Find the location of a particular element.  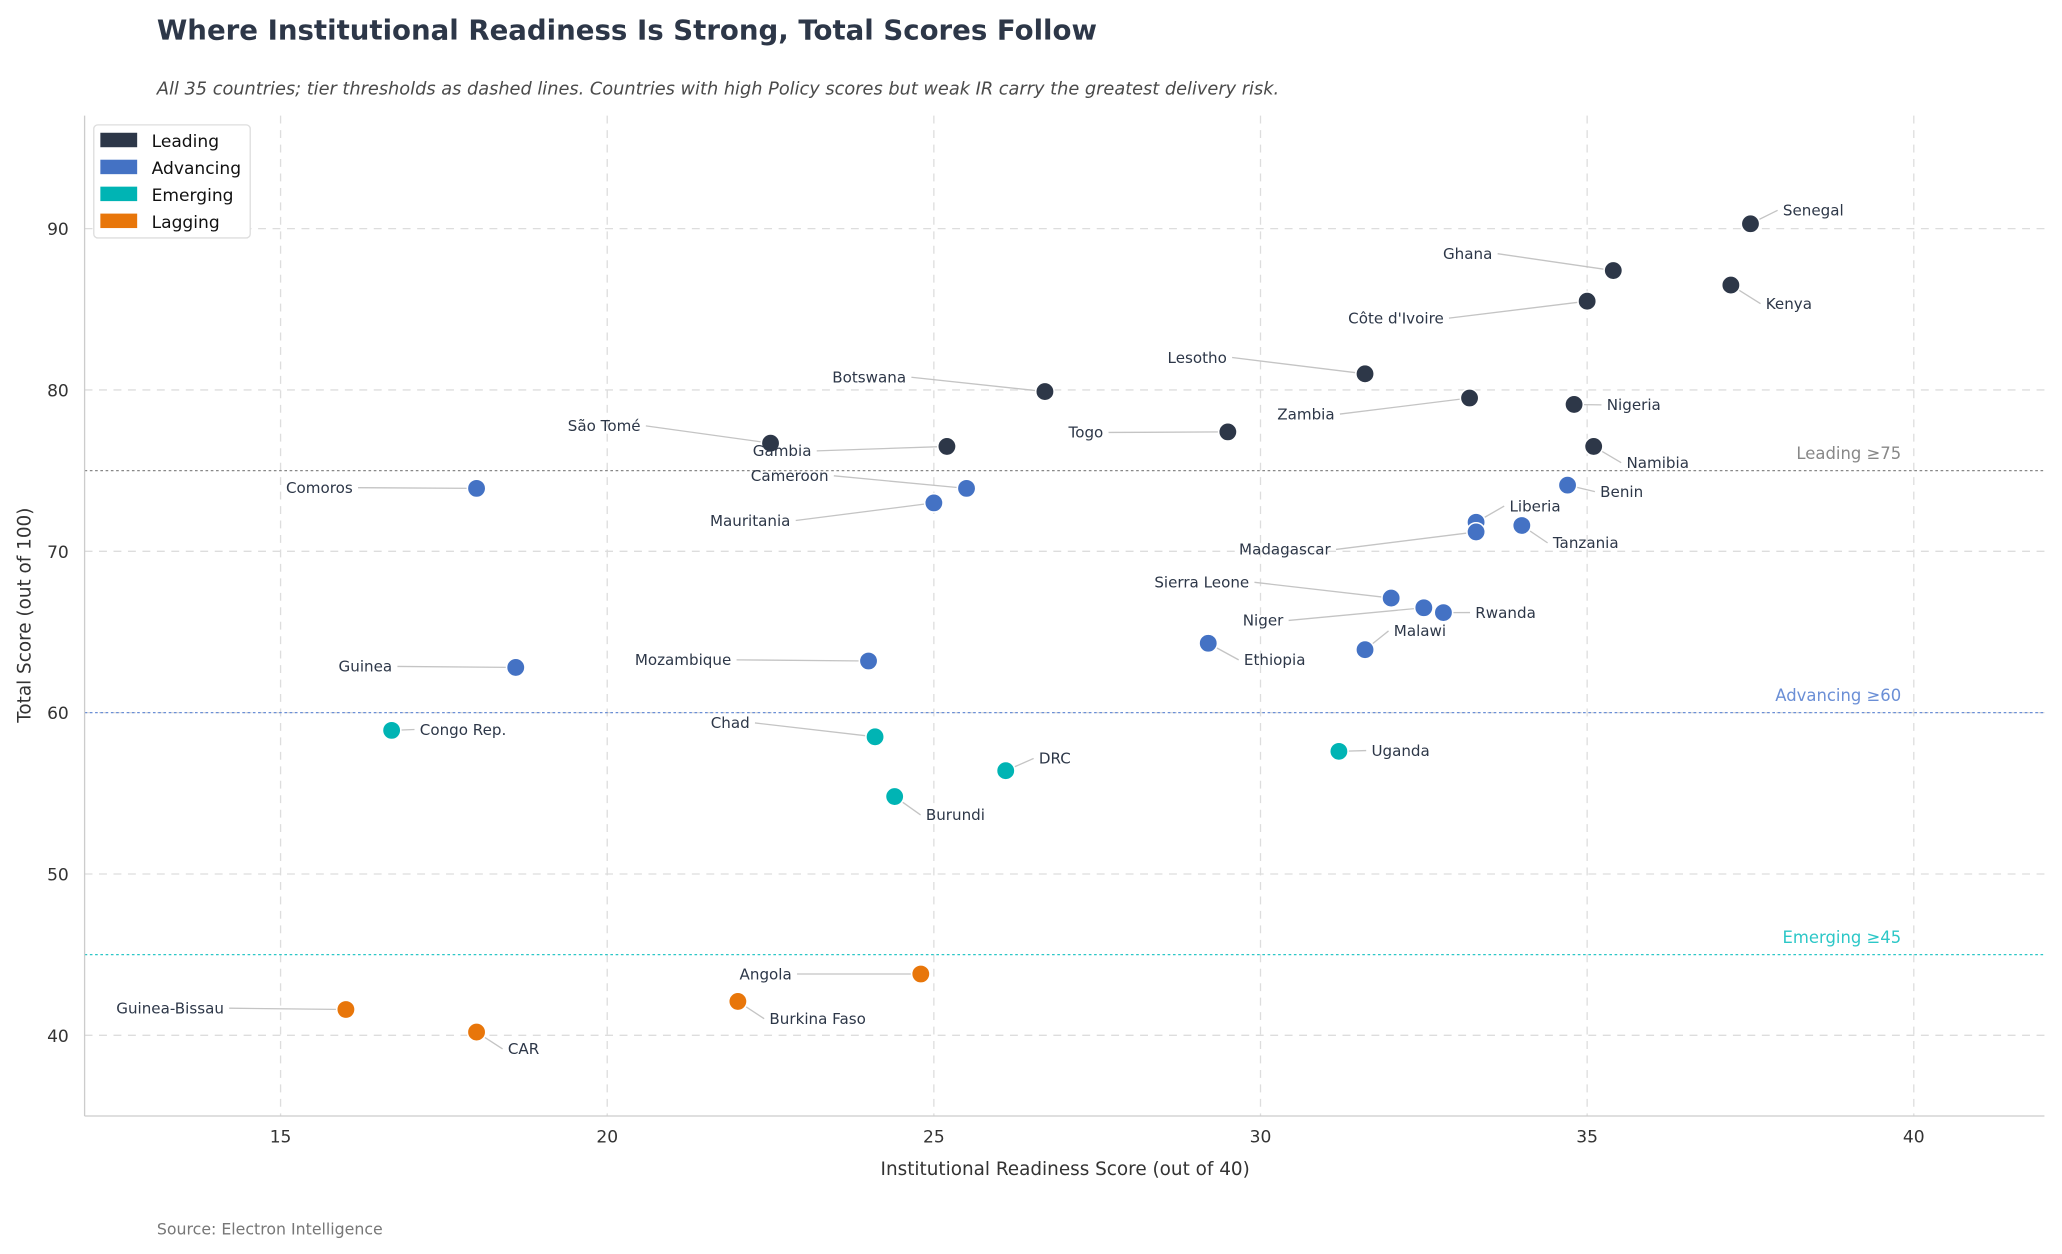

point-label: Namibia is located at coordinates (1657, 463).